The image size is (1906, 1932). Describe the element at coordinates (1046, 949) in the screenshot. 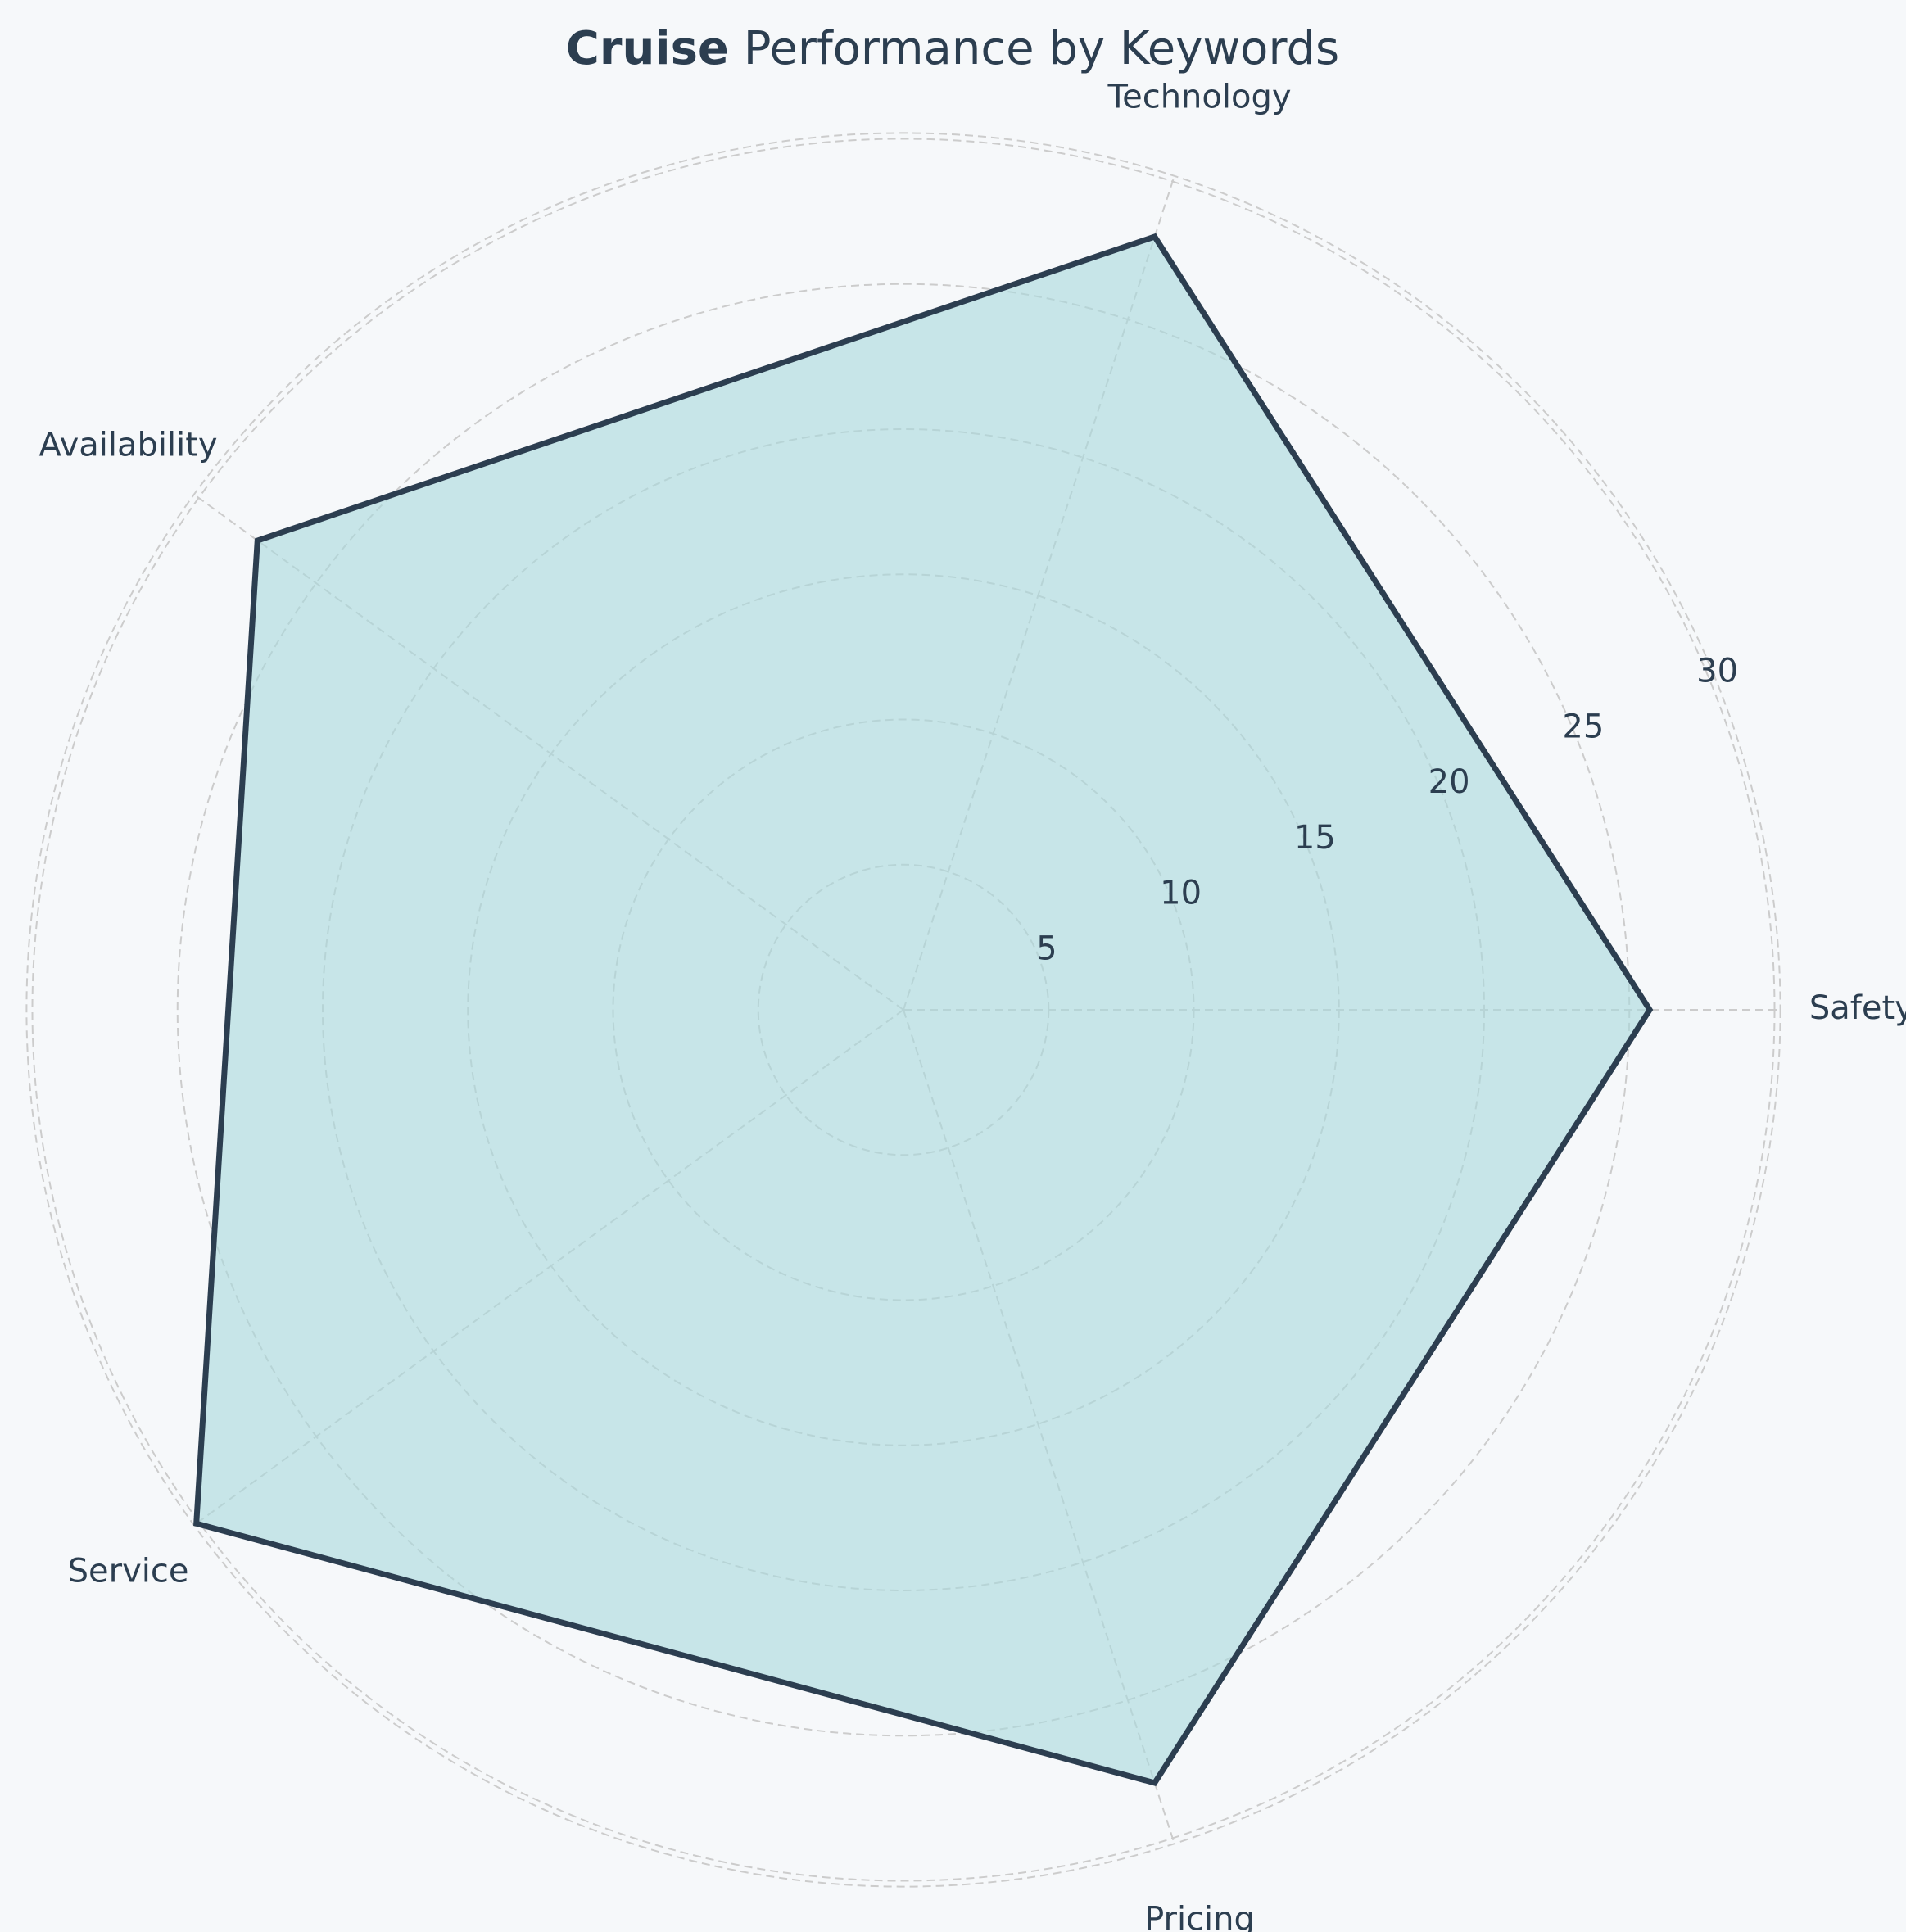

I see `tick-label-5: 5` at that location.